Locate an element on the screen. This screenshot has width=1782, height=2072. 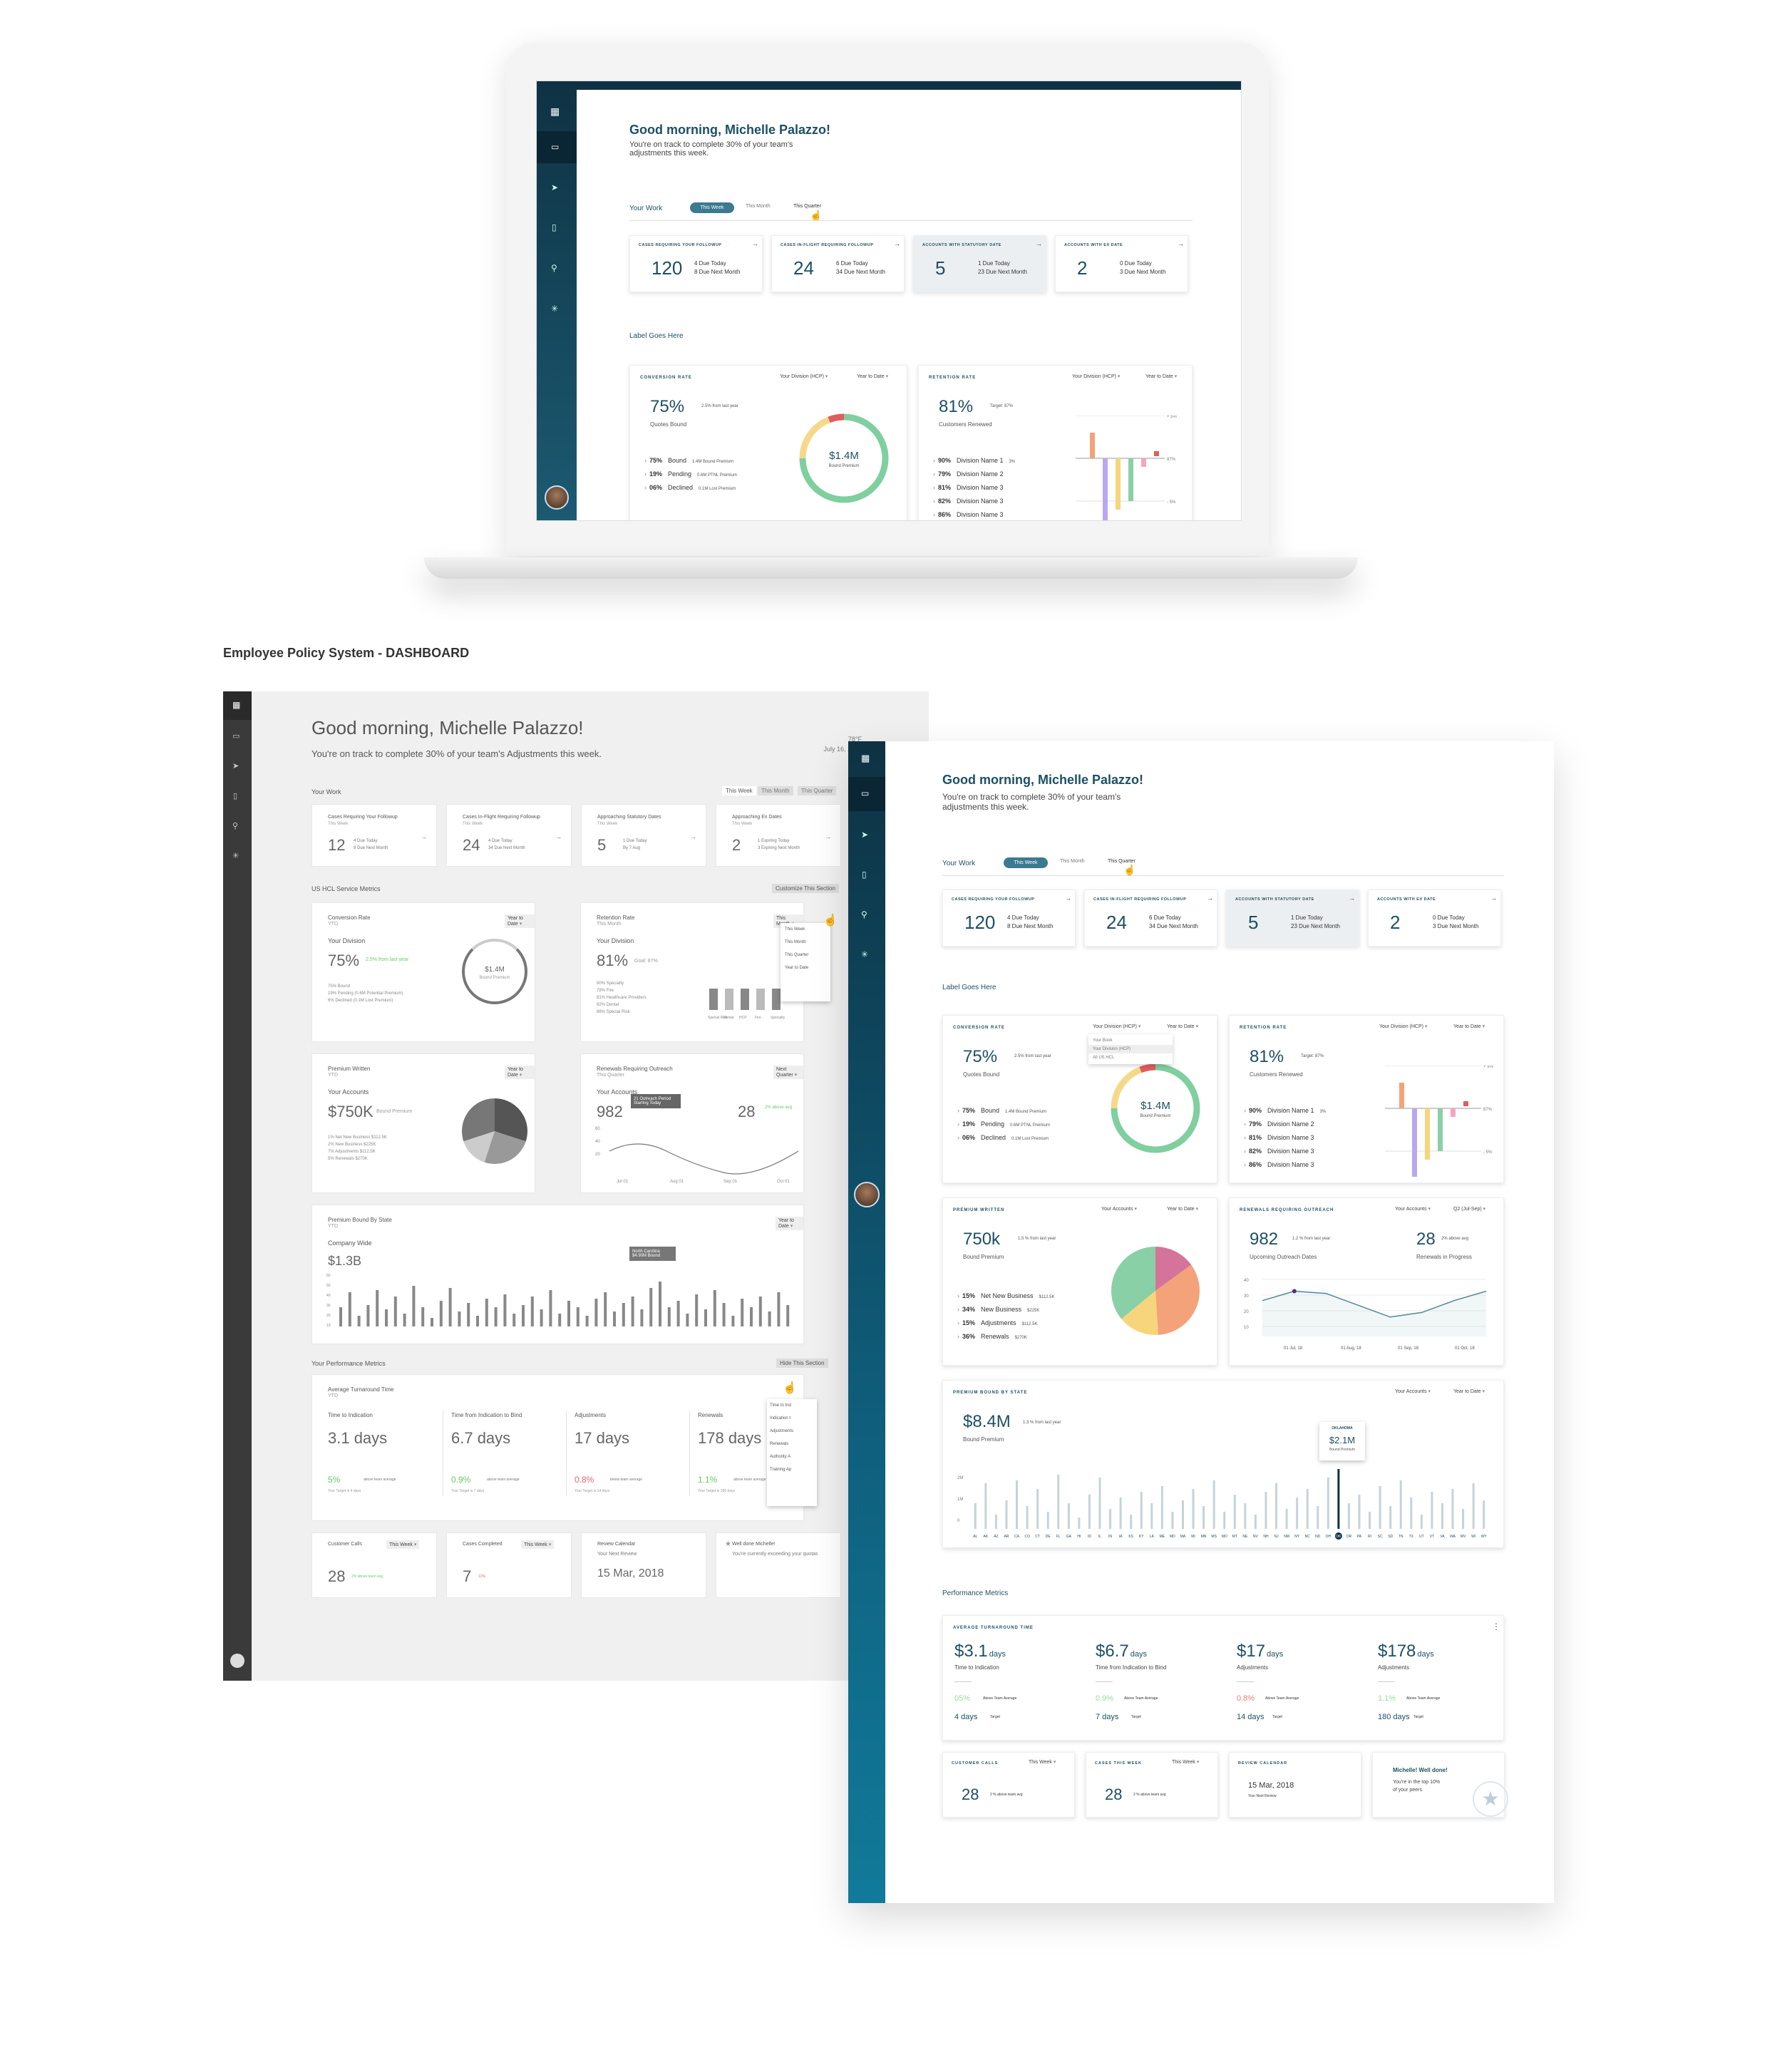
network-icon: ✳ is located at coordinates (236, 856).